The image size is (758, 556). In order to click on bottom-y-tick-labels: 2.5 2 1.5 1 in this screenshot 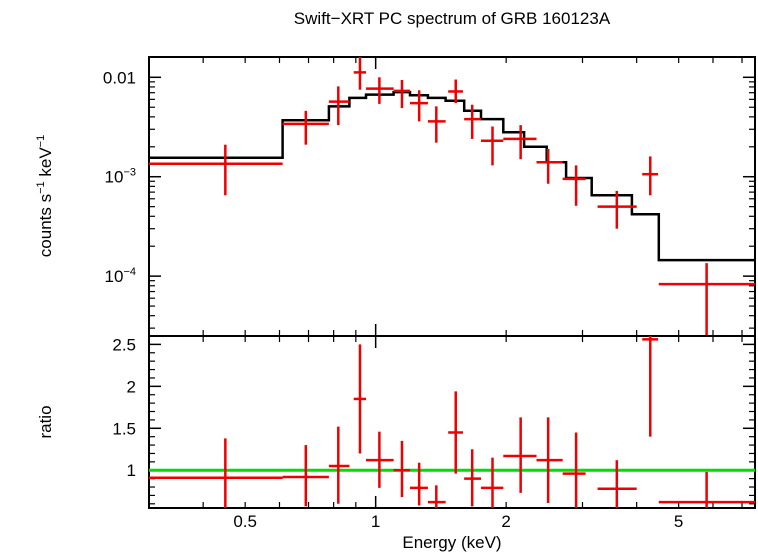, I will do `click(124, 407)`.